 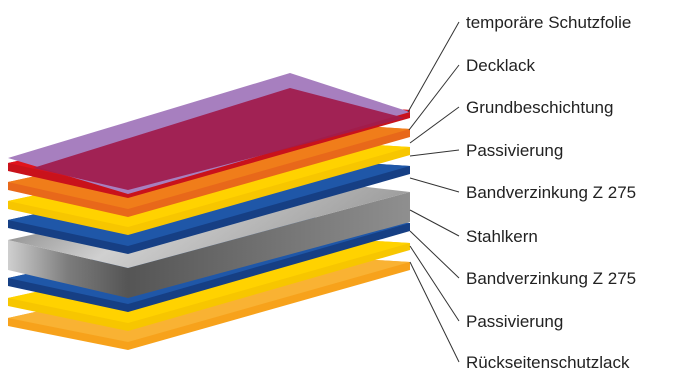 What do you see at coordinates (514, 150) in the screenshot?
I see `label-passivation-top: Passivierung` at bounding box center [514, 150].